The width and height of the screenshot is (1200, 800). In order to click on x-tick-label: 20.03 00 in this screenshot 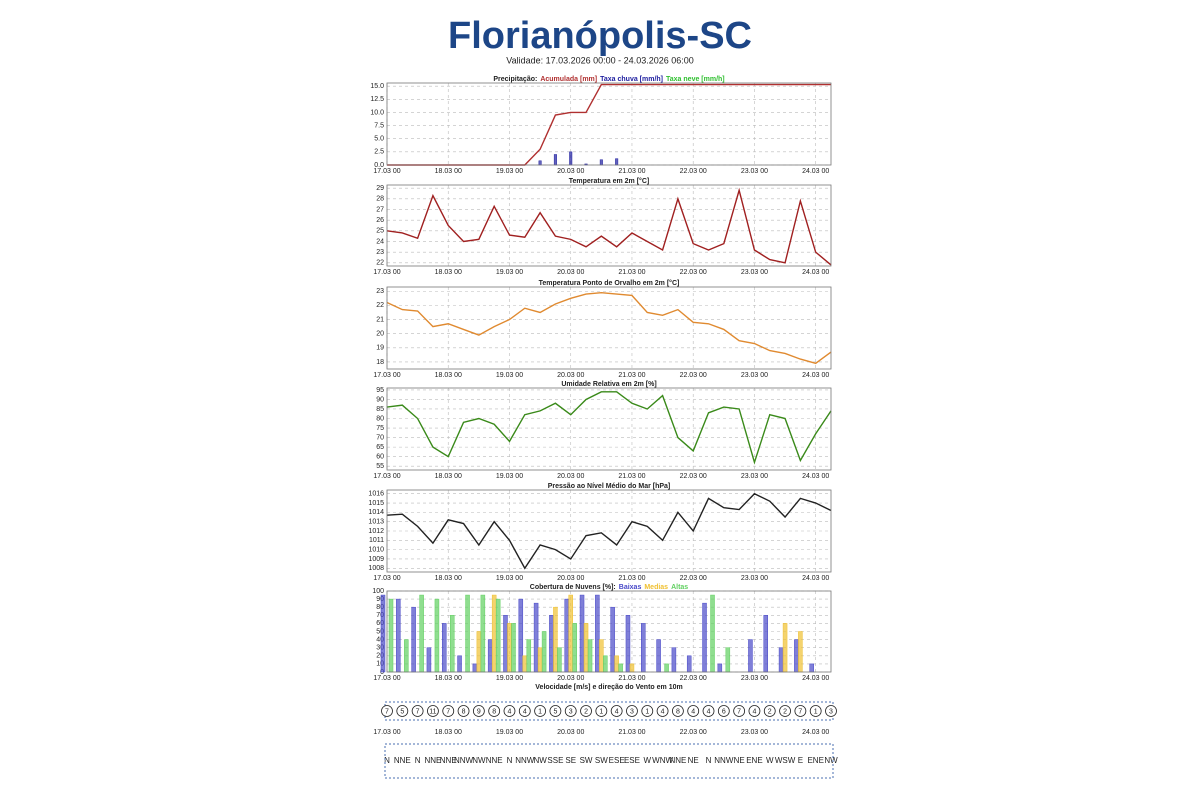, I will do `click(570, 375)`.